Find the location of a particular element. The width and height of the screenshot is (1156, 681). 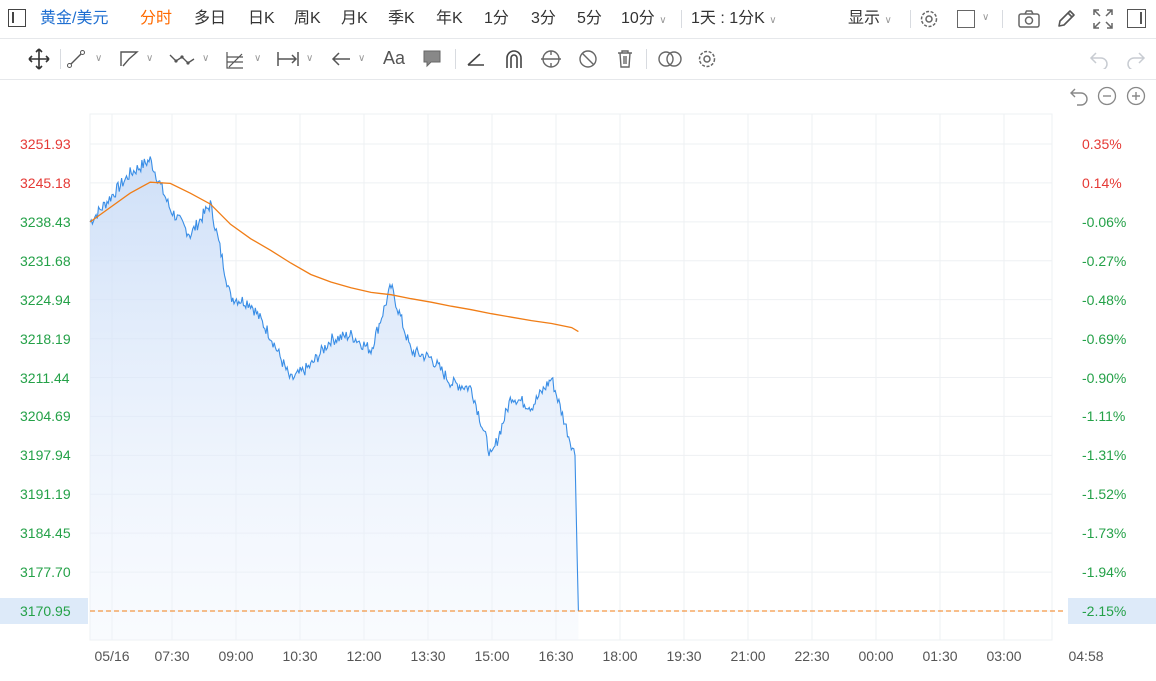

percent-tick-label: -0.27% is located at coordinates (1104, 260).